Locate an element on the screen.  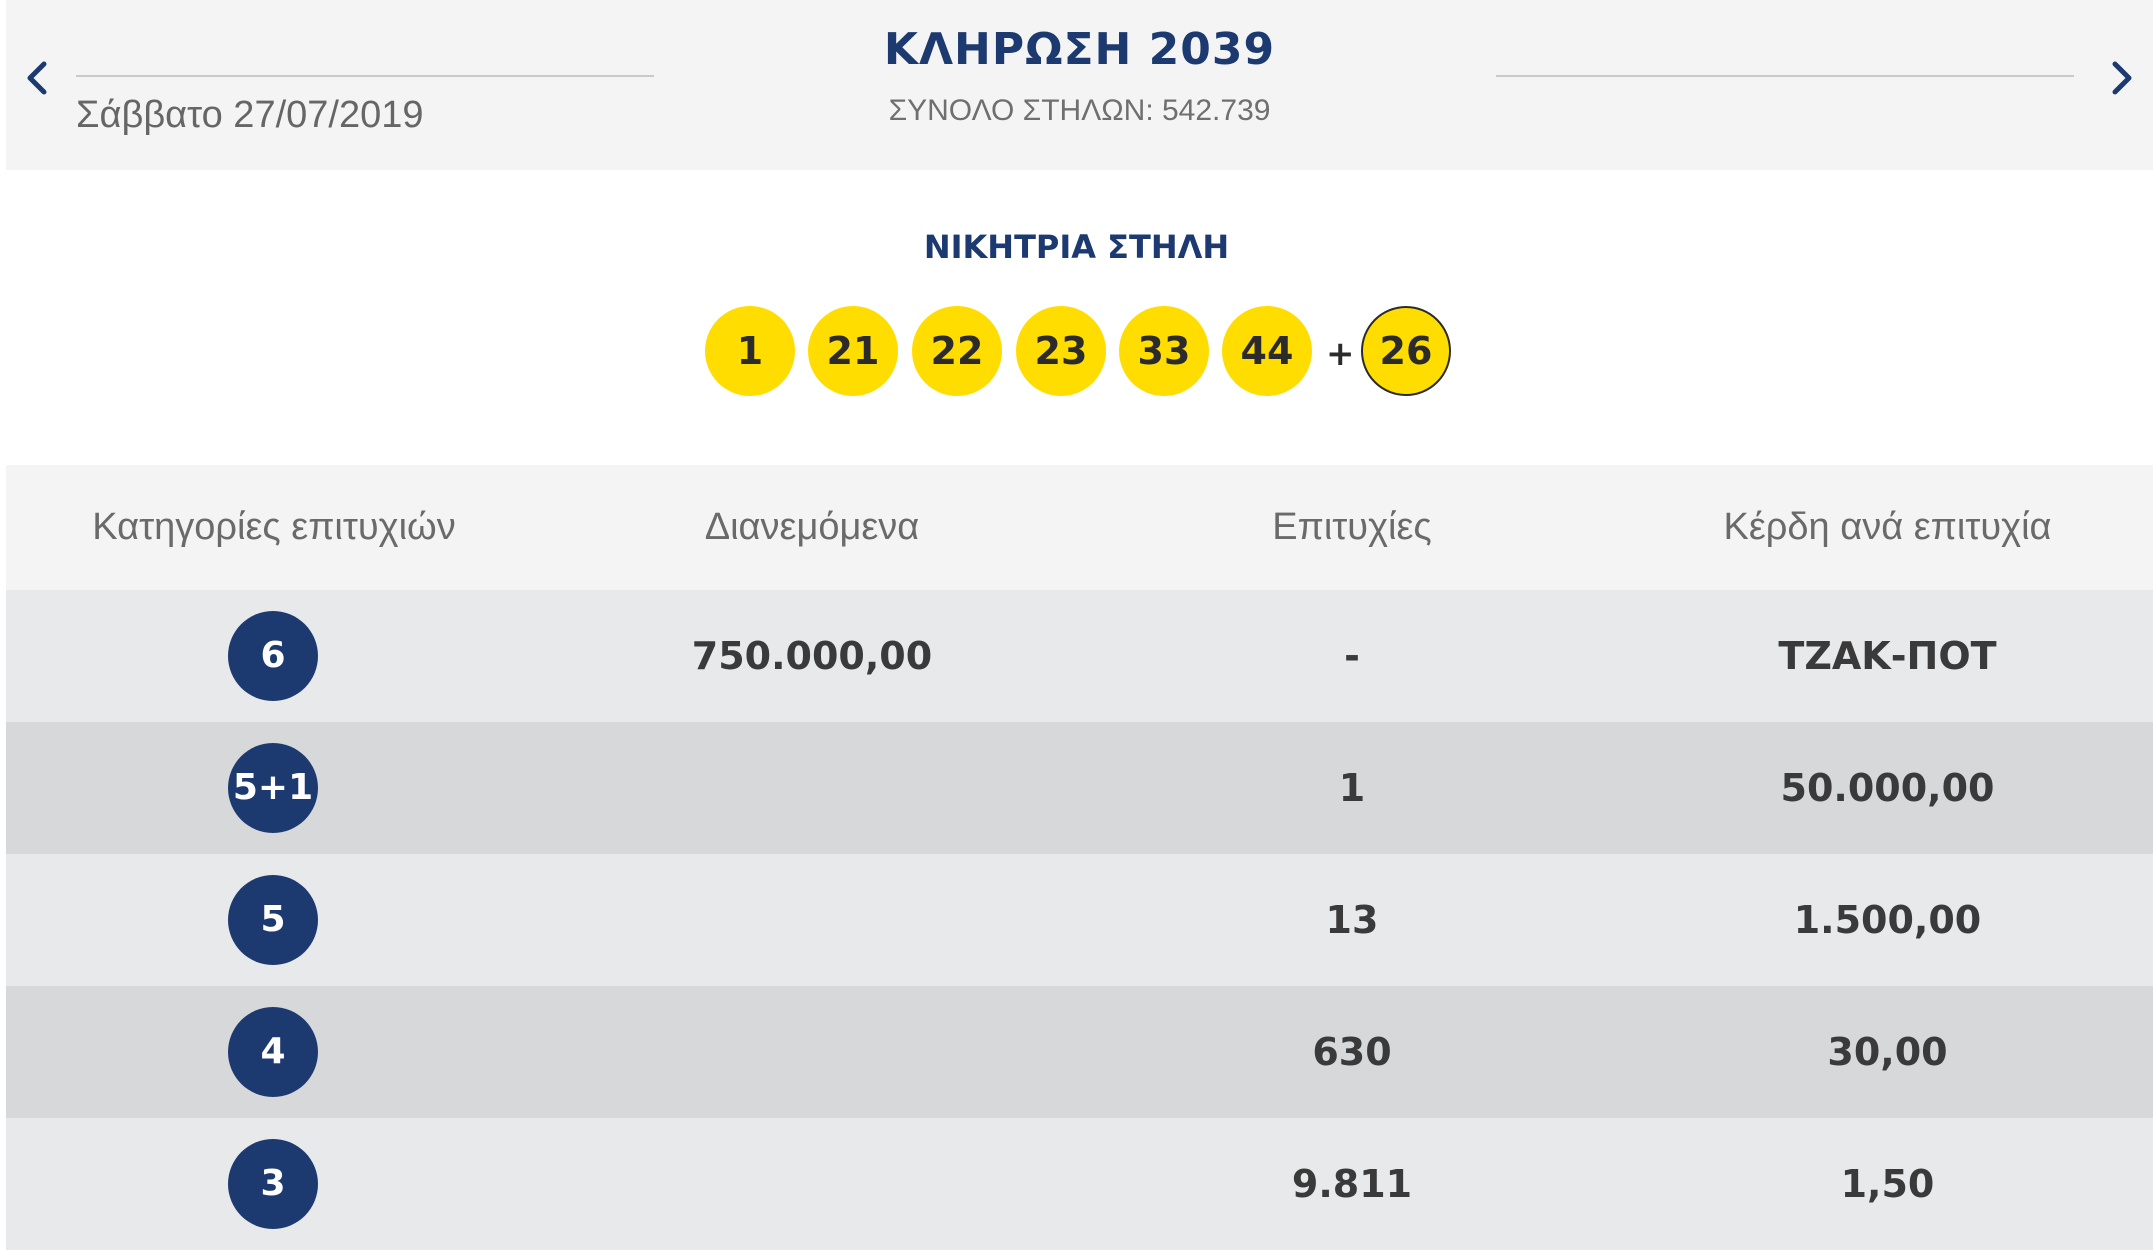
category-cell: 3 is located at coordinates (274, 1184).